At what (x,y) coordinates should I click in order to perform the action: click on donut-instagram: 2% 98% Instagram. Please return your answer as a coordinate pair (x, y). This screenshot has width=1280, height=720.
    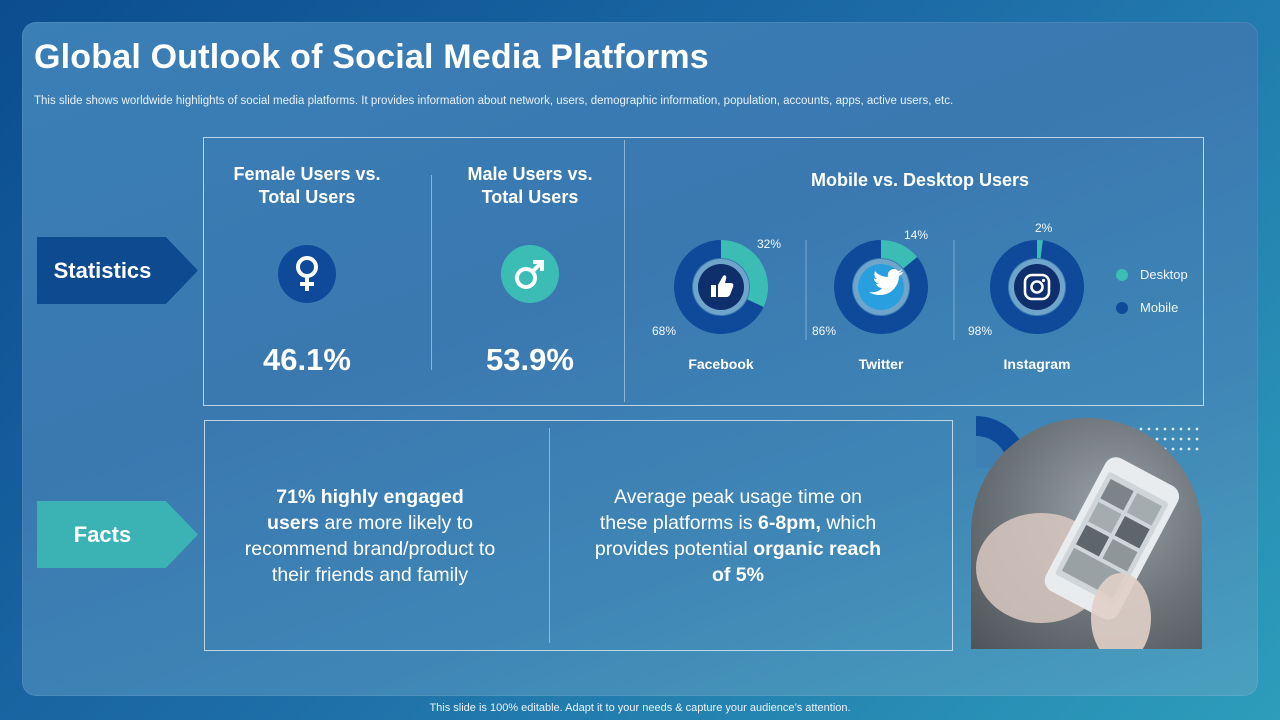
    Looking at the image, I should click on (1026, 296).